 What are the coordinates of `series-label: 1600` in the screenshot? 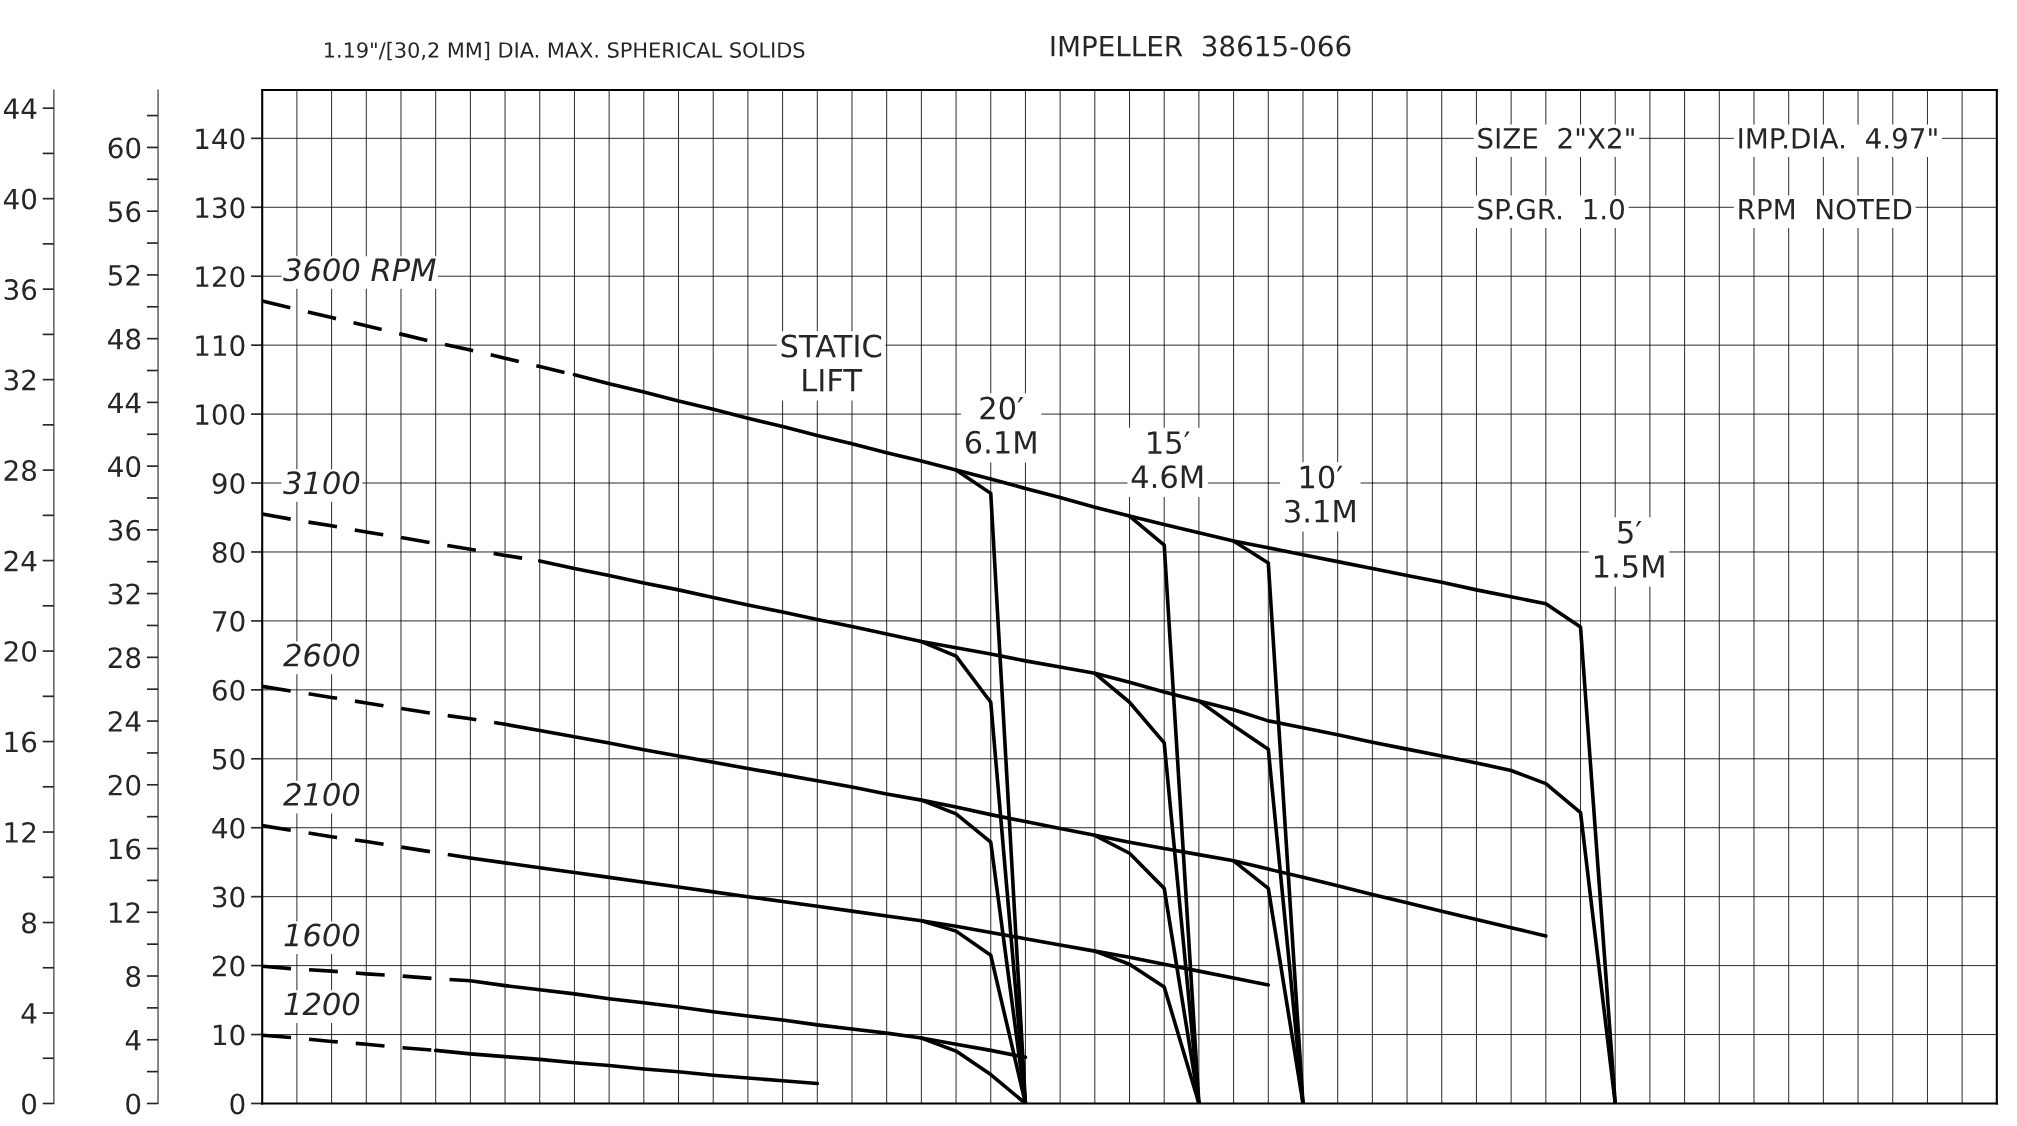 It's located at (322, 935).